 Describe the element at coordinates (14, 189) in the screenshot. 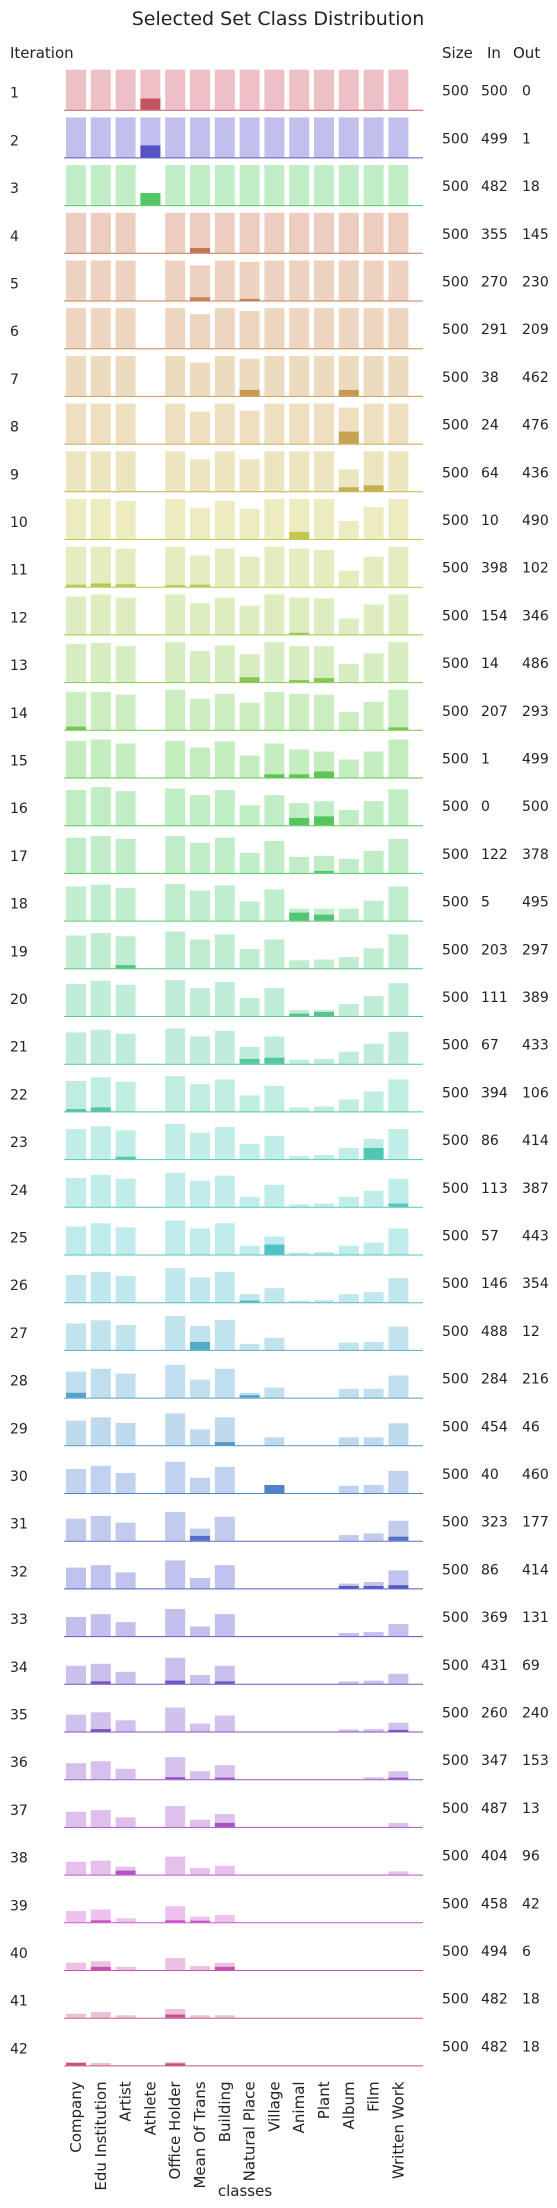

I see `iteration-label: 3` at that location.